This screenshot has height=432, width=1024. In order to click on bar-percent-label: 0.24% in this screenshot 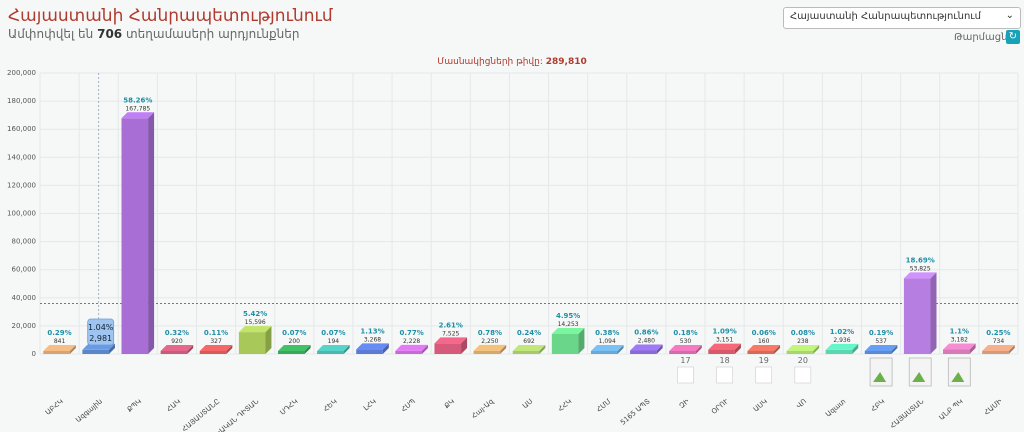, I will do `click(529, 333)`.